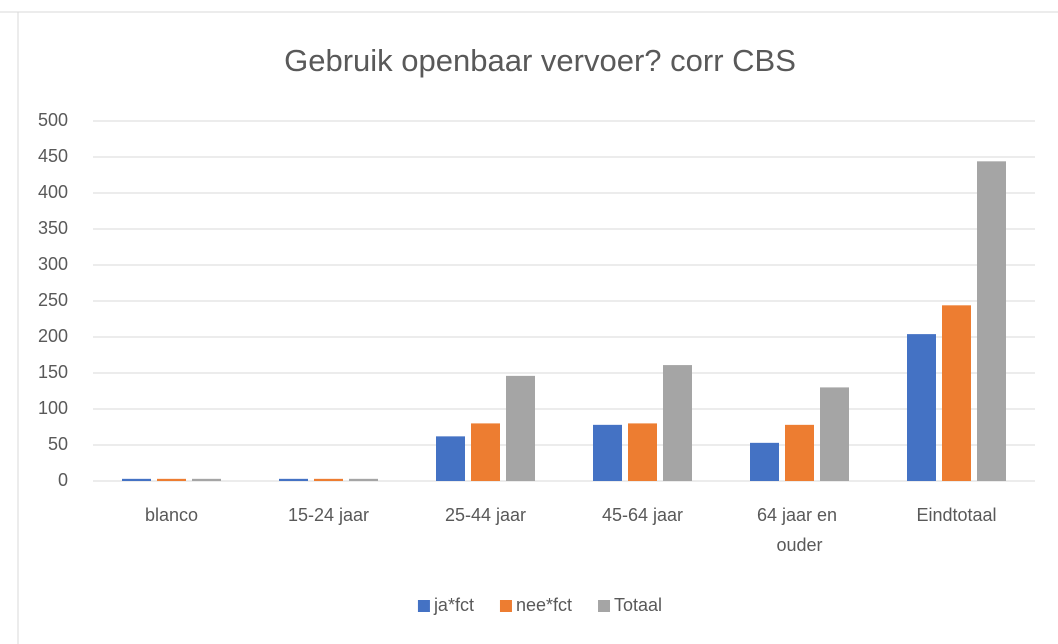 This screenshot has width=1058, height=644. What do you see at coordinates (53, 408) in the screenshot?
I see `y-tick-label: 100` at bounding box center [53, 408].